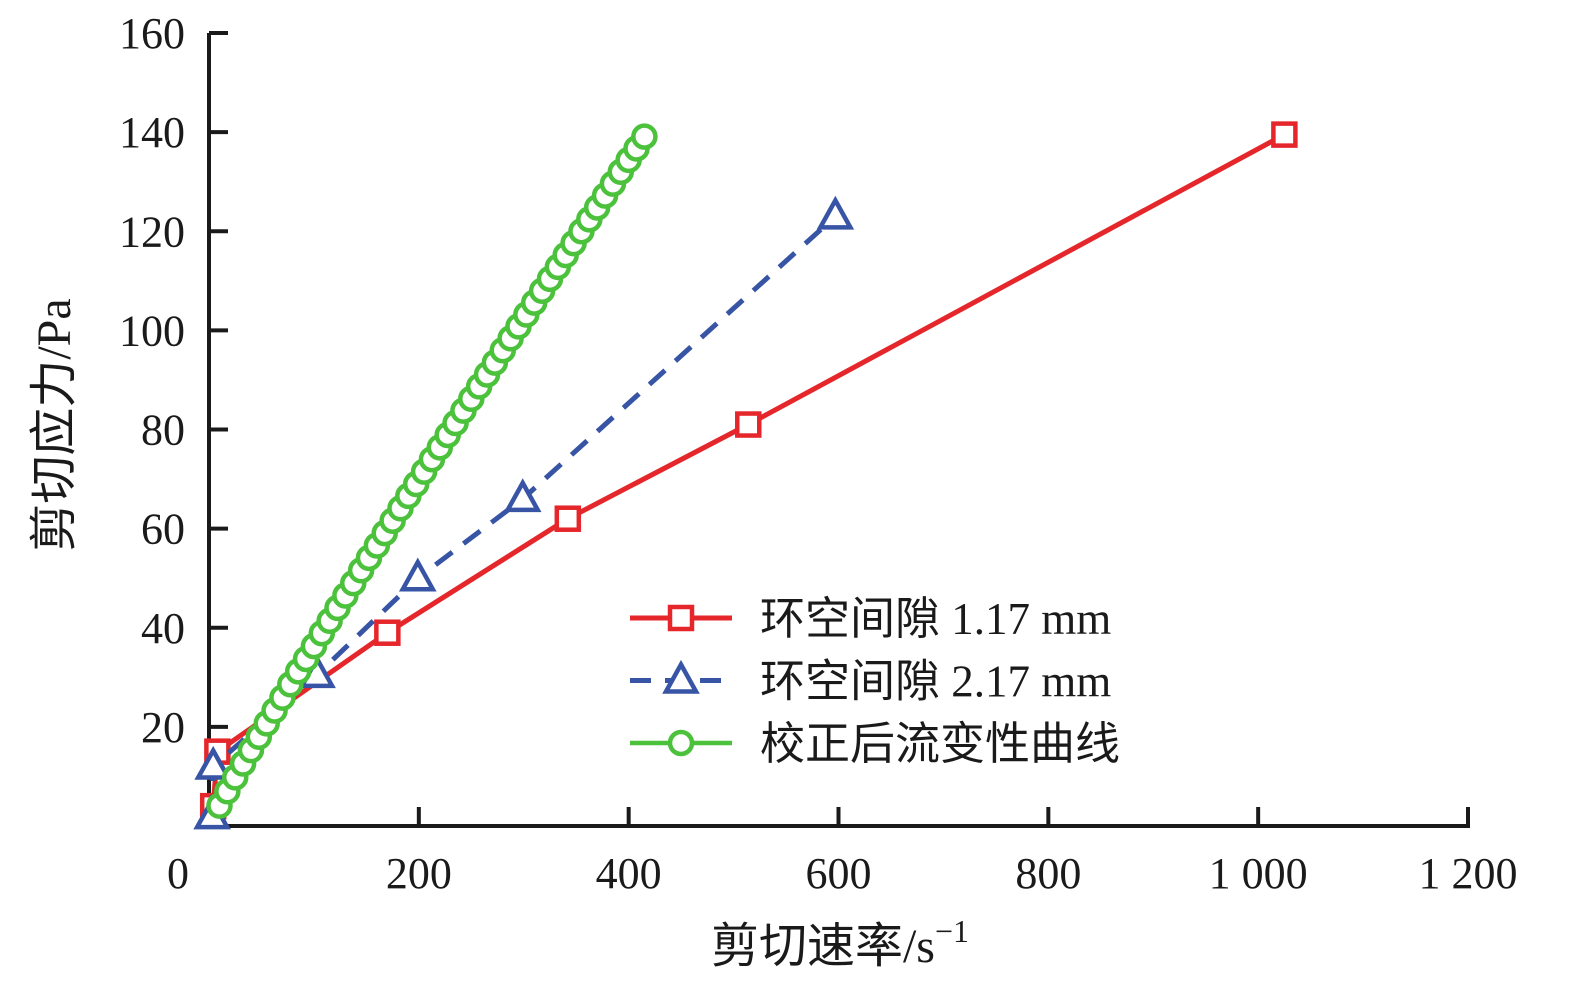 The image size is (1575, 985). Describe the element at coordinates (163, 430) in the screenshot. I see `y-tick-label: 80` at that location.